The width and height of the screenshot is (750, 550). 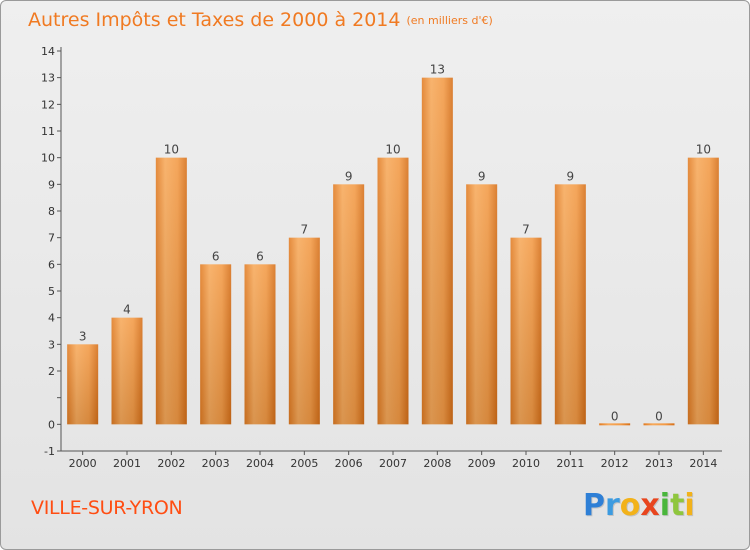 What do you see at coordinates (594, 505) in the screenshot?
I see `brand-letter: P` at bounding box center [594, 505].